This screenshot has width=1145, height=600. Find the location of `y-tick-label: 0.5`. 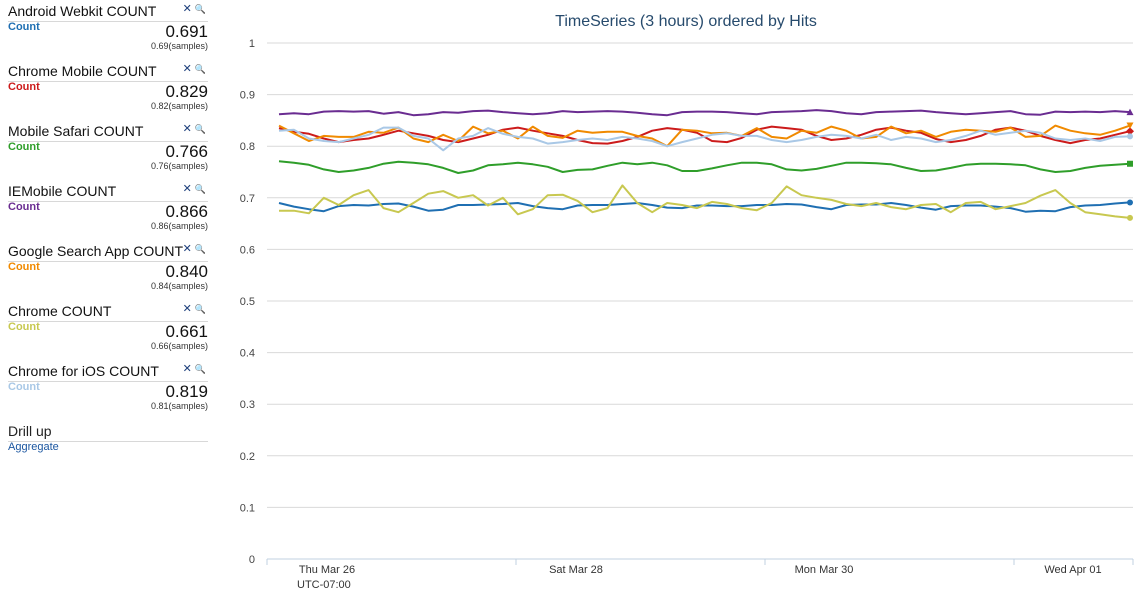

y-tick-label: 0.5 is located at coordinates (247, 302).